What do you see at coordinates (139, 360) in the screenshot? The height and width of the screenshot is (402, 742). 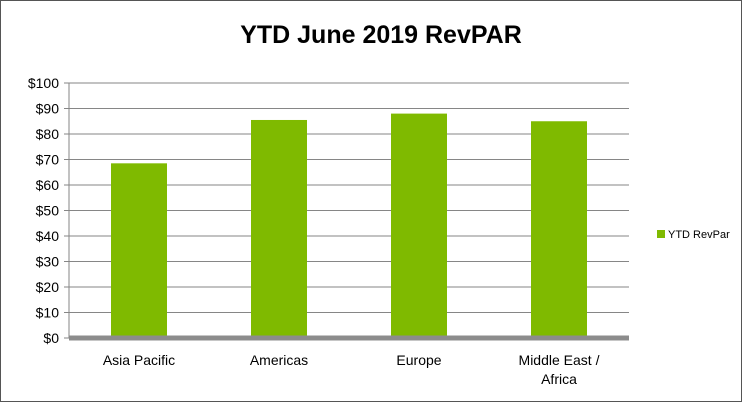 I see `category-label: Asia Pacific` at bounding box center [139, 360].